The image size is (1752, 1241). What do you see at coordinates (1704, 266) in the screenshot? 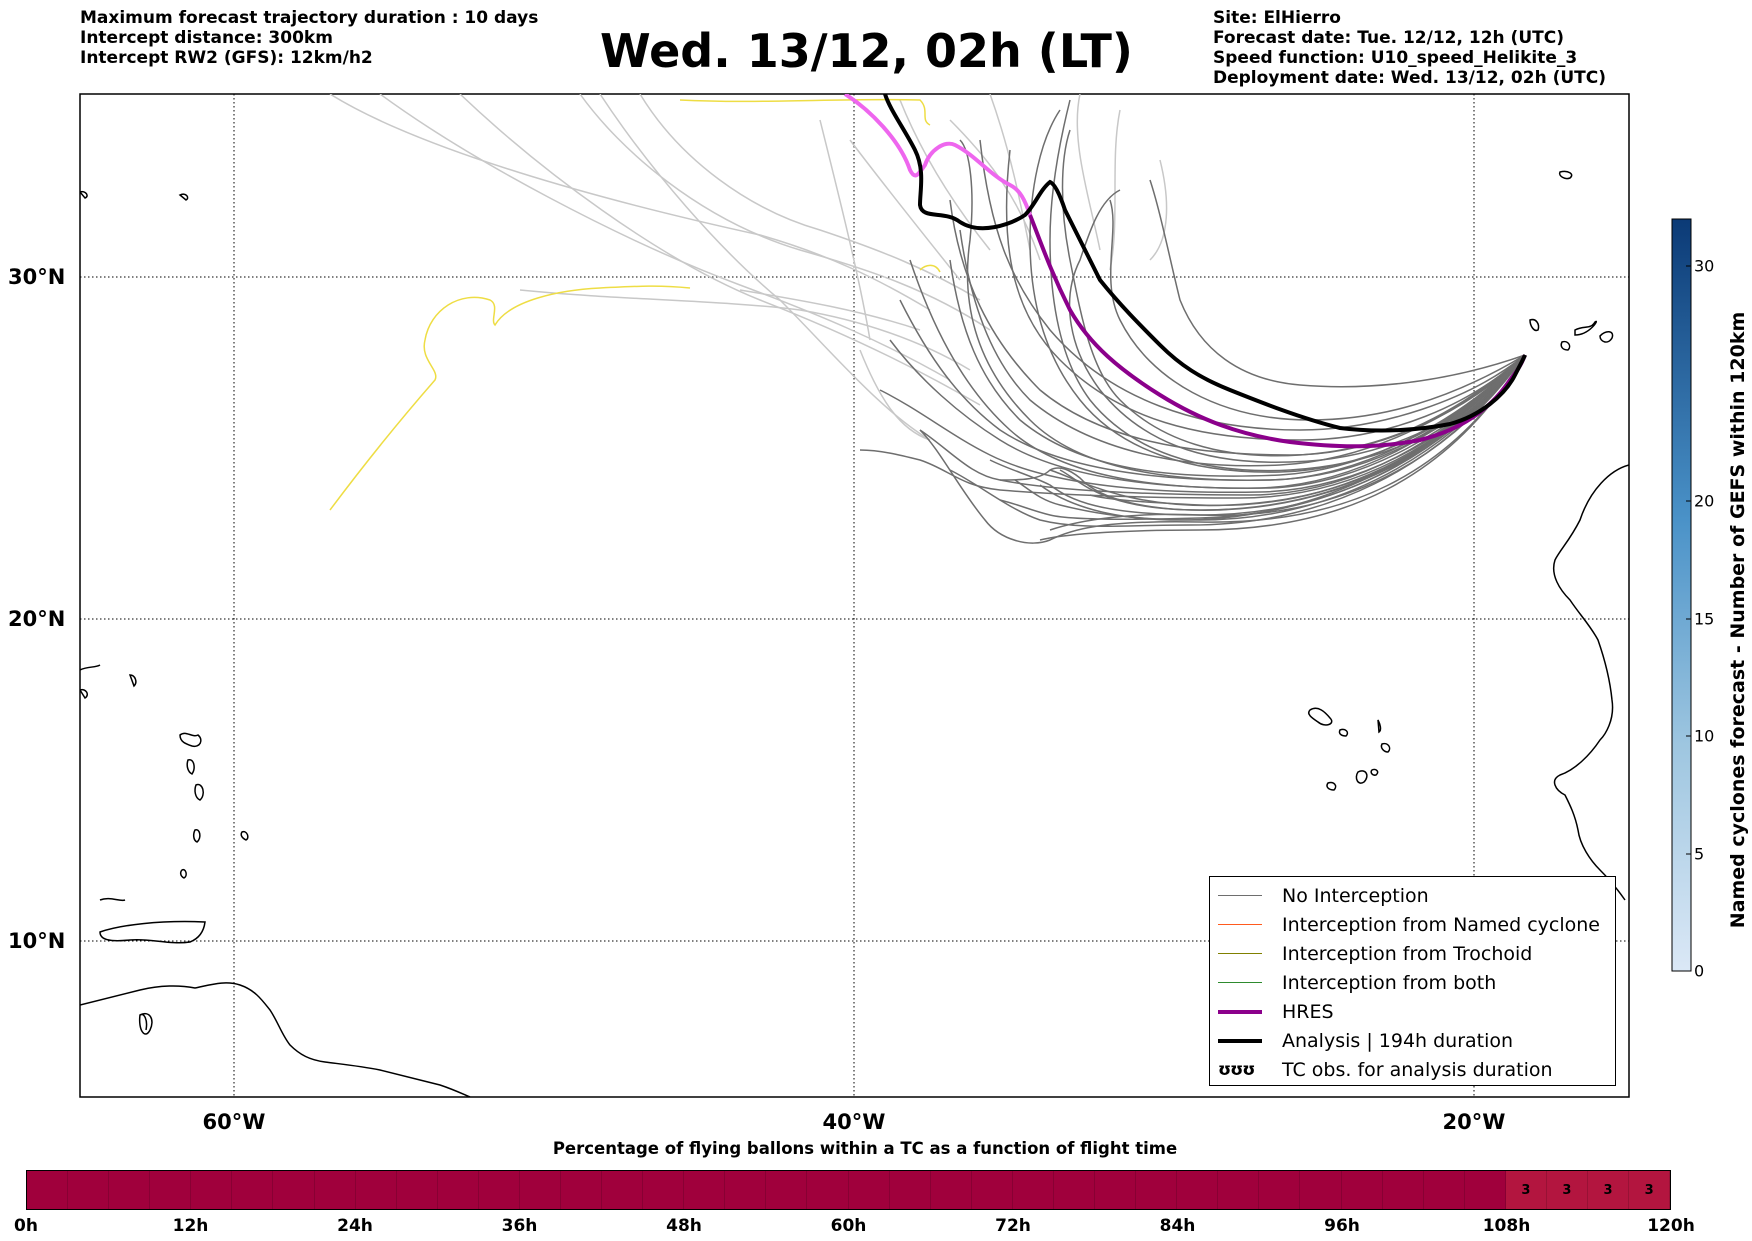
I see `colorbar-tick-label: 30` at bounding box center [1704, 266].